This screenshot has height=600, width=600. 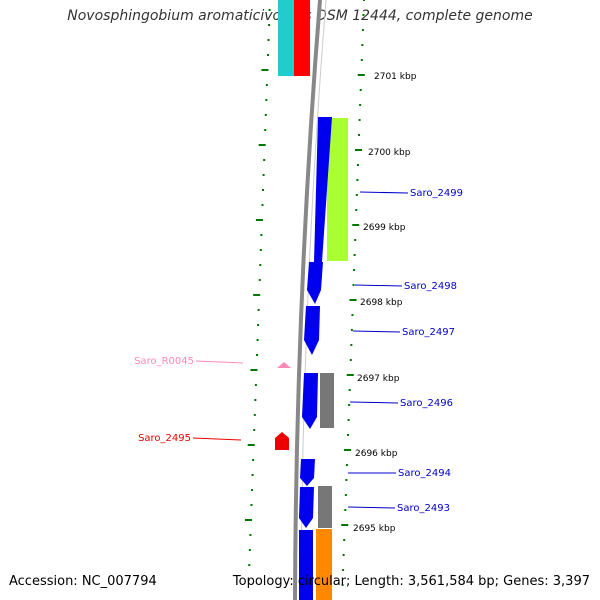 I want to click on kbp-label-2697: 2697 kbp, so click(x=378, y=379).